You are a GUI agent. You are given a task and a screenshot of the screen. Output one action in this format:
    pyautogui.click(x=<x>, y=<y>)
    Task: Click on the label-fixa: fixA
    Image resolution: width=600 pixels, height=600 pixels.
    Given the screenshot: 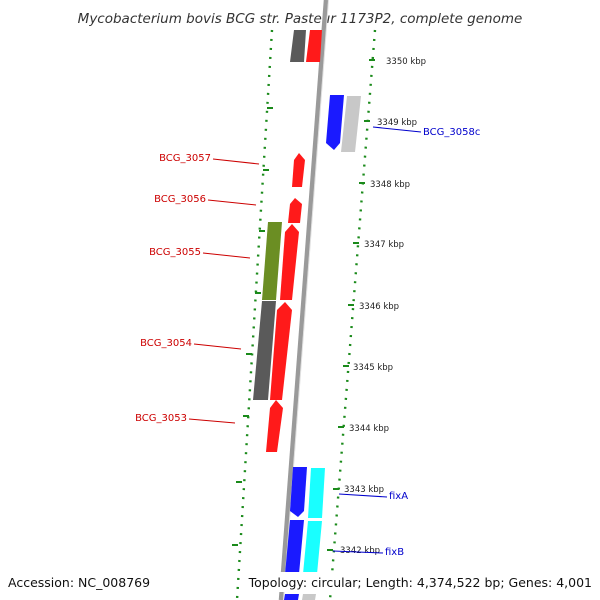 What is the action you would take?
    pyautogui.click(x=398, y=496)
    